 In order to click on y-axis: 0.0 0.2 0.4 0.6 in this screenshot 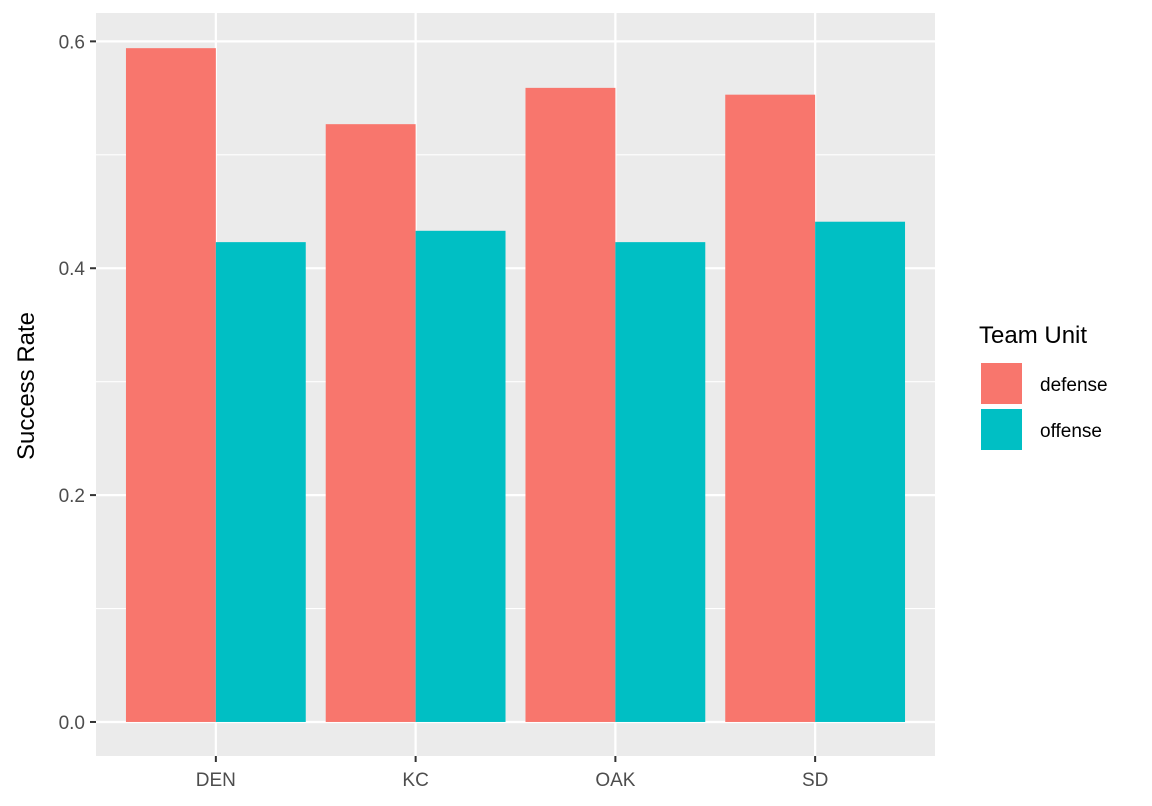, I will do `click(77, 383)`.